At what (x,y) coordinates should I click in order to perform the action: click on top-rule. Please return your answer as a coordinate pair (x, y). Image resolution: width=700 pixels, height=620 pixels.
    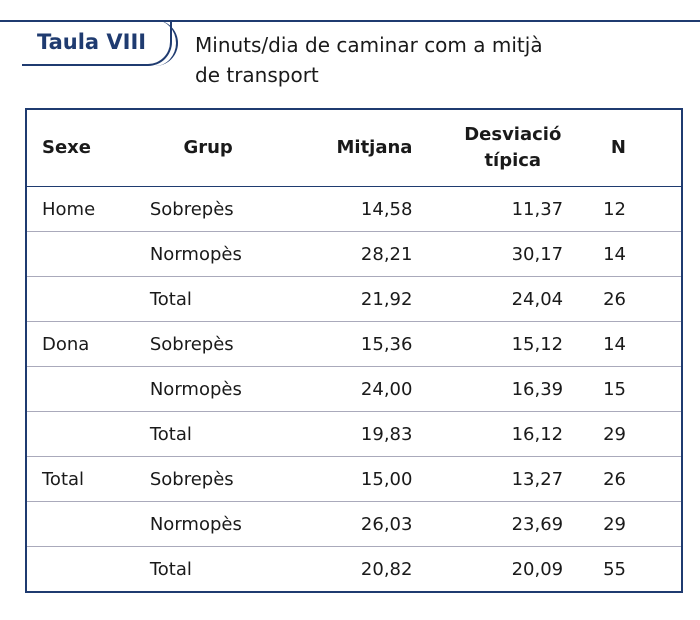
    Looking at the image, I should click on (350, 21).